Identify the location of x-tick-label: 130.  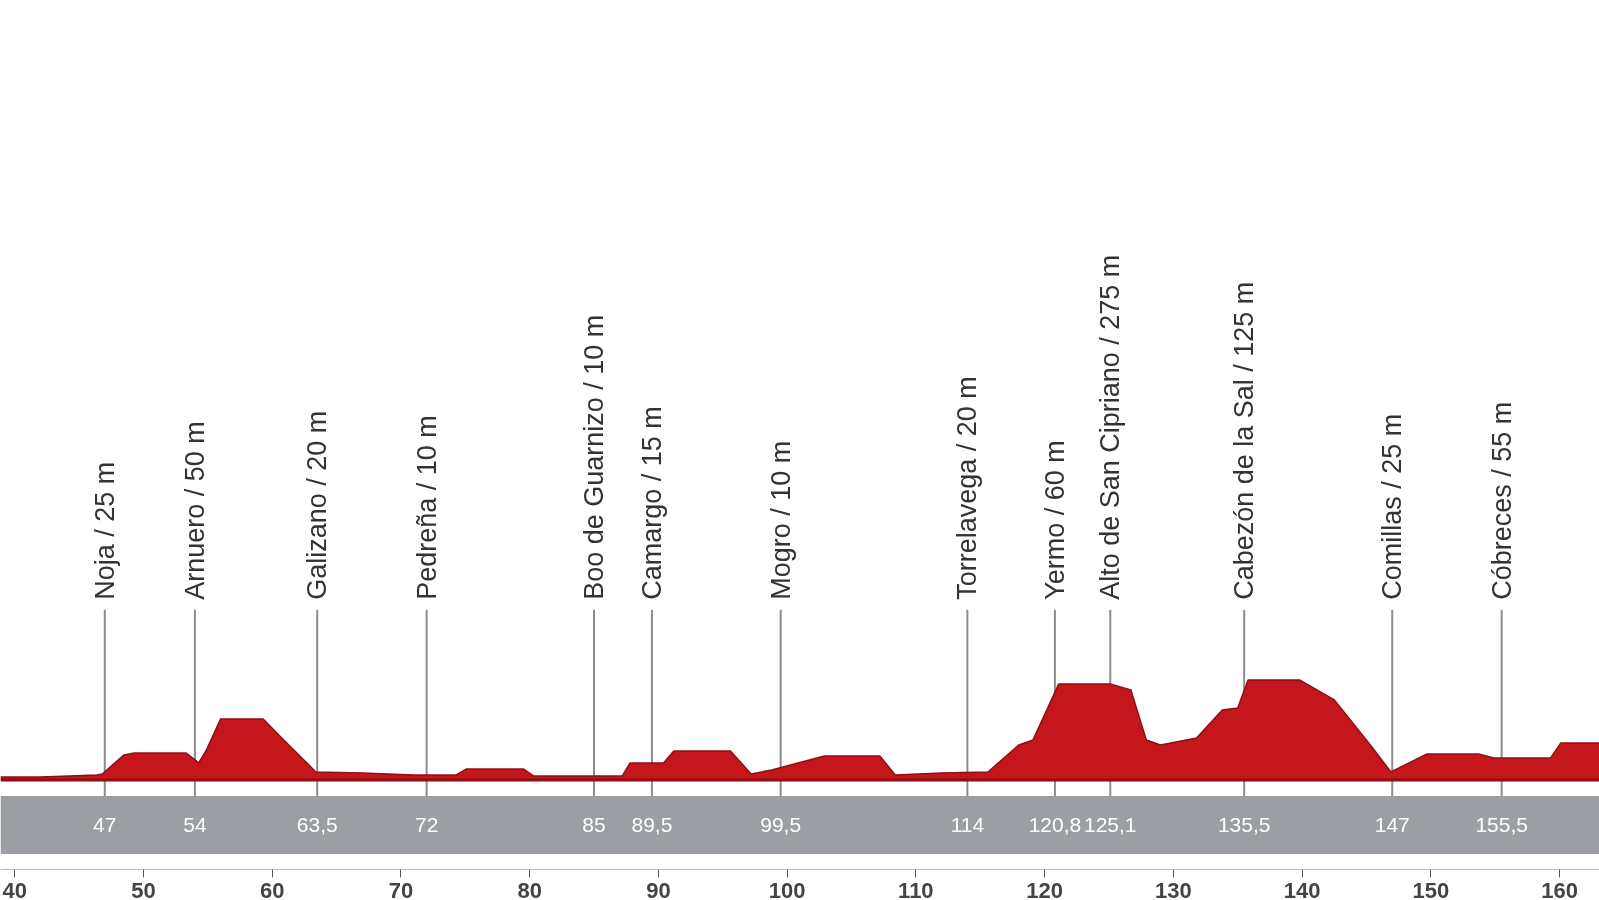
(1173, 888).